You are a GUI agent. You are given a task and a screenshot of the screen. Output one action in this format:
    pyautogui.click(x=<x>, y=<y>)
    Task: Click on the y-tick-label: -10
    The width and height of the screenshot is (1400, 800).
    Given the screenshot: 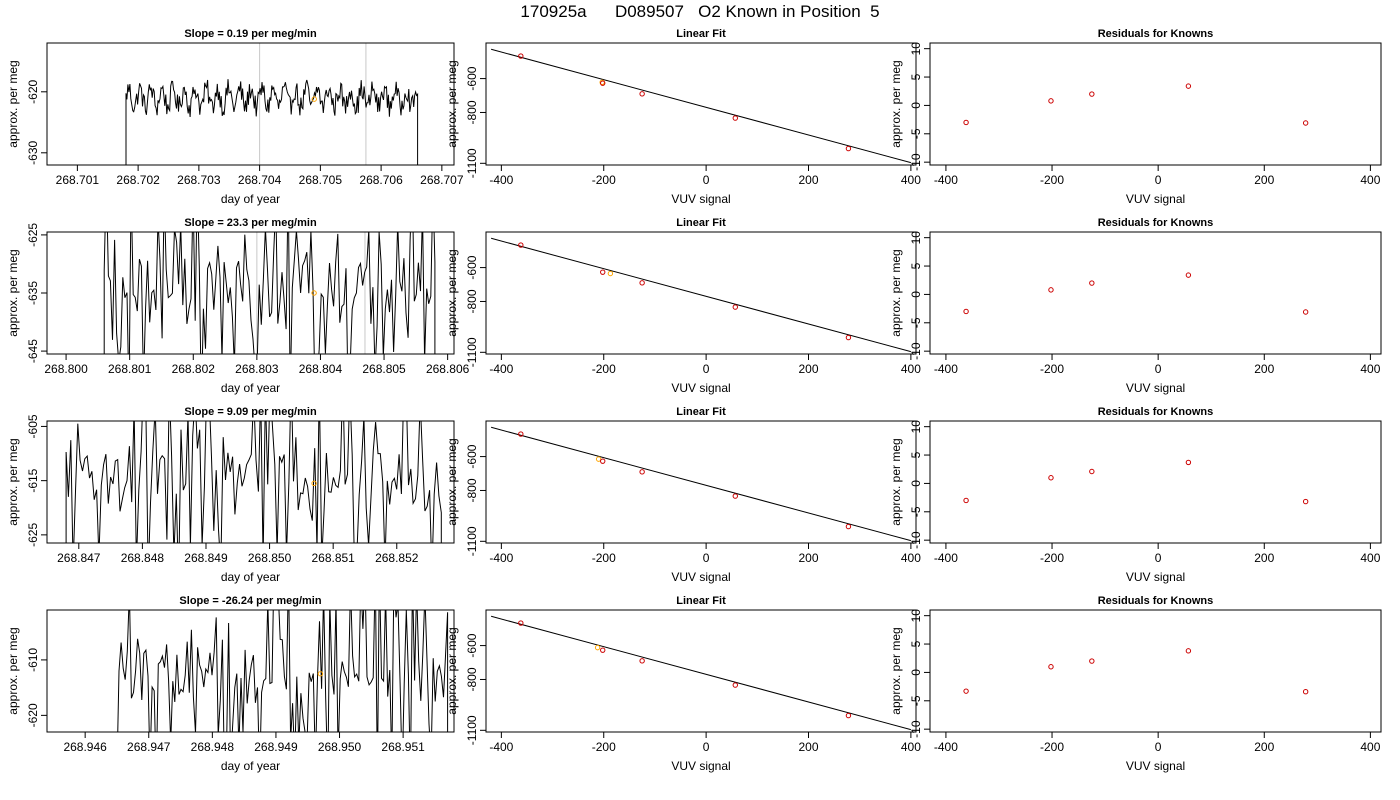 What is the action you would take?
    pyautogui.click(x=916, y=540)
    